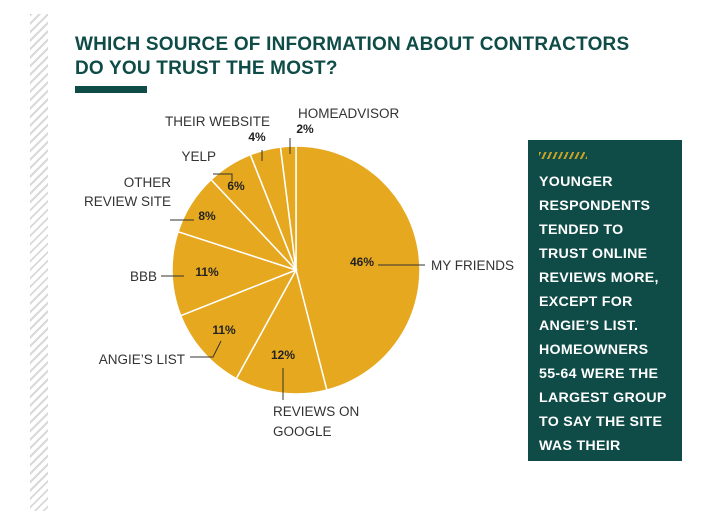 This screenshot has width=712, height=525. Describe the element at coordinates (235, 273) in the screenshot. I see `pie-slice-bbb` at that location.